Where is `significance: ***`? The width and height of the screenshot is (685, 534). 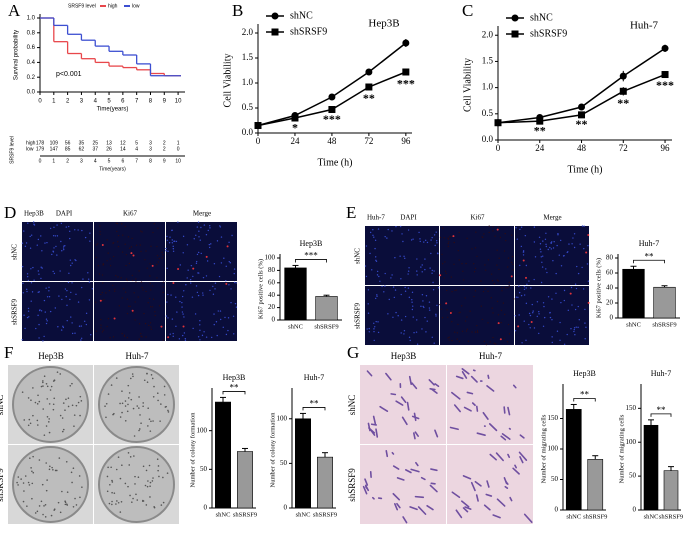
significance: *** is located at coordinates (332, 119).